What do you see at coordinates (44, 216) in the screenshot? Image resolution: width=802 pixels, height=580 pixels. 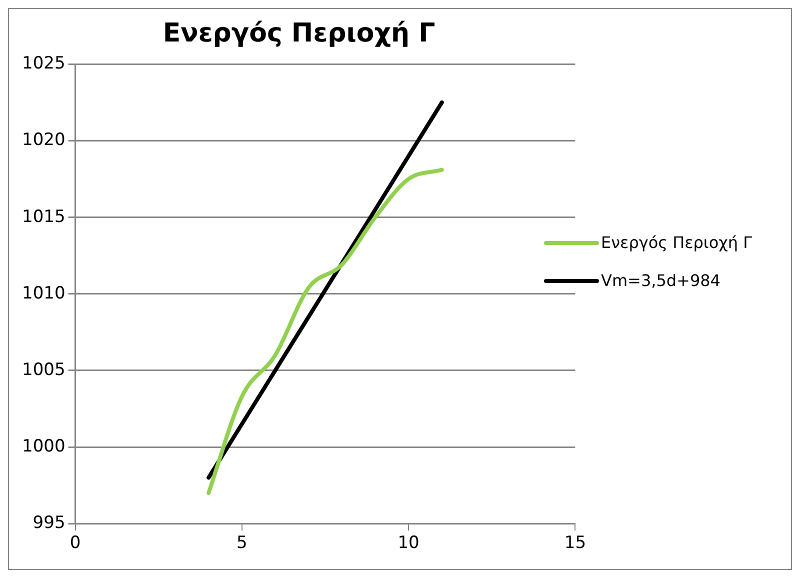 I see `y-tick-label: 1015` at bounding box center [44, 216].